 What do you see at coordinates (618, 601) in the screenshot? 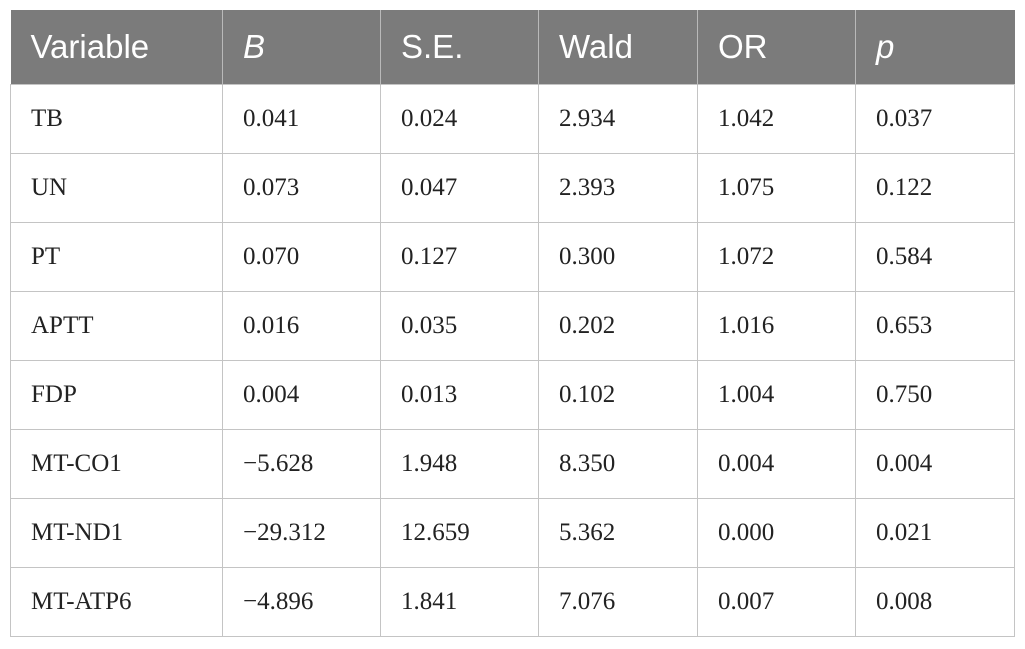
I see `cell-wald: 7.076` at bounding box center [618, 601].